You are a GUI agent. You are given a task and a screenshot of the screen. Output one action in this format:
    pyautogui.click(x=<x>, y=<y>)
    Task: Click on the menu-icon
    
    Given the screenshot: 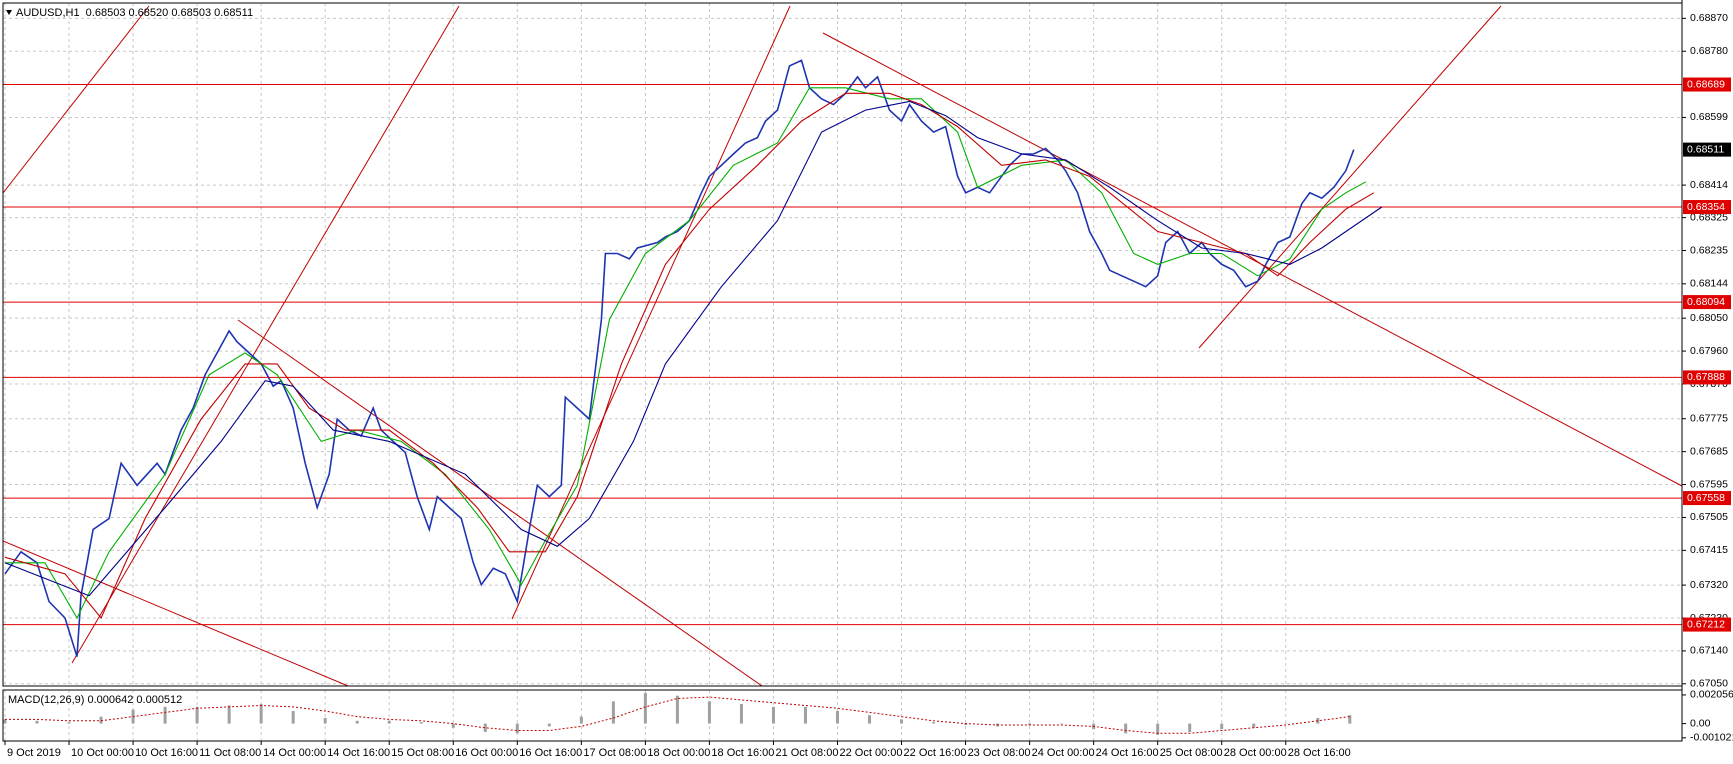 What is the action you would take?
    pyautogui.click(x=9, y=12)
    